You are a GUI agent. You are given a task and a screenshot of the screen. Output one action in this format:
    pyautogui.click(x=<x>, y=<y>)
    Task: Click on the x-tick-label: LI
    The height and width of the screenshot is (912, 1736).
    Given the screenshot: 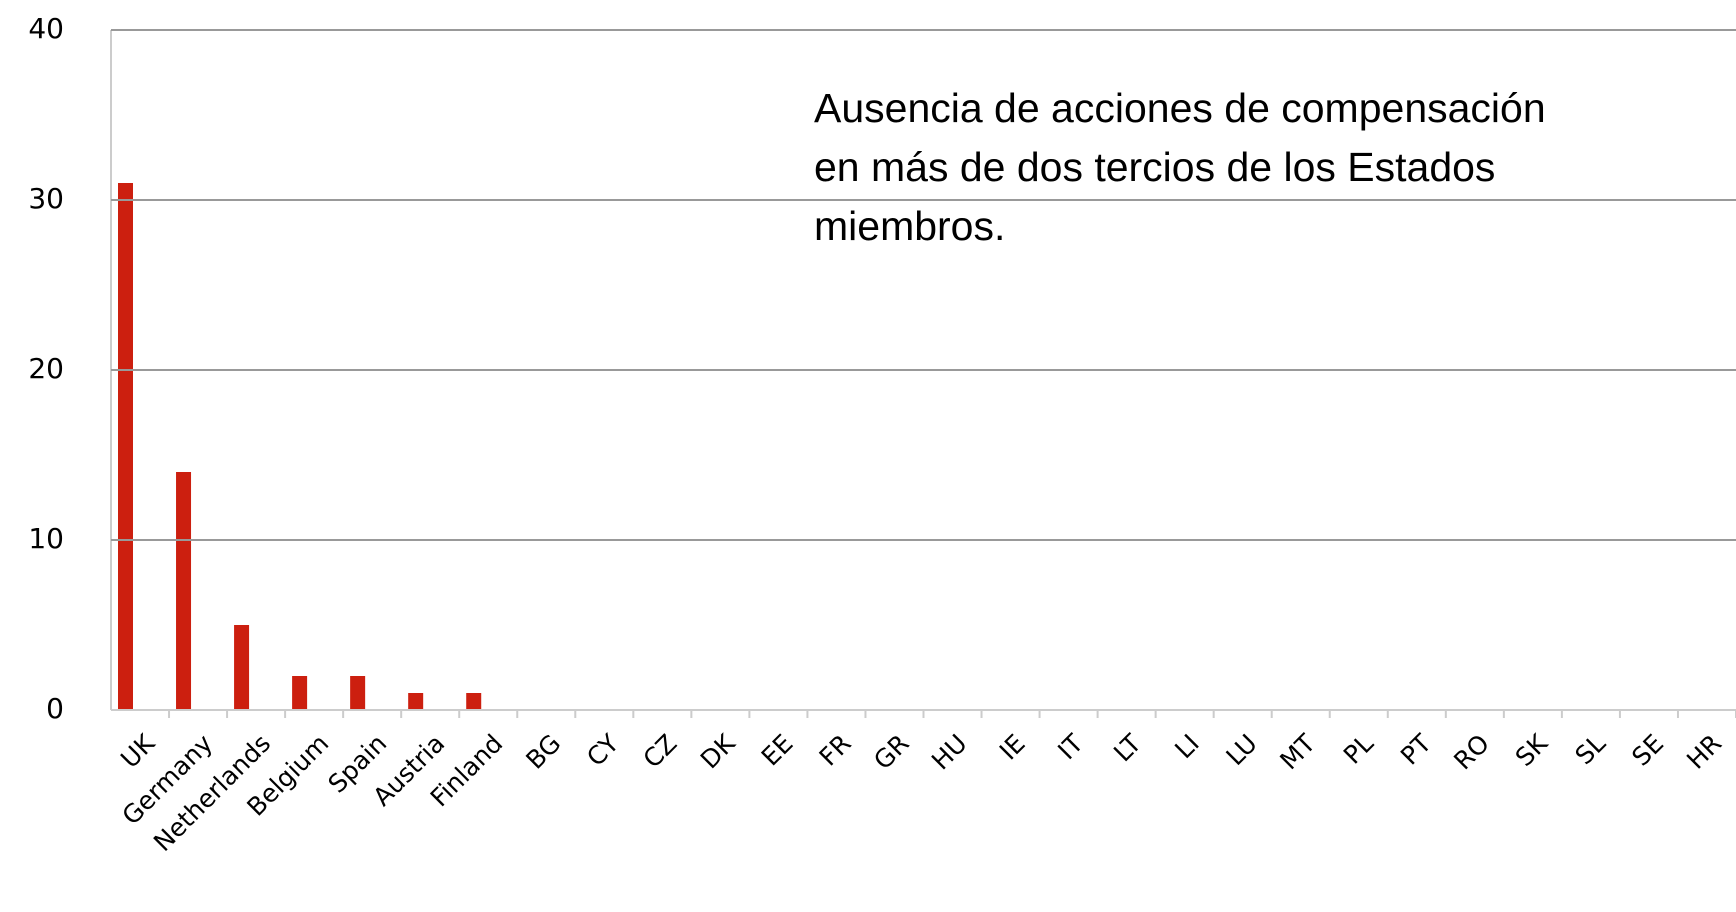 What is the action you would take?
    pyautogui.click(x=1187, y=747)
    